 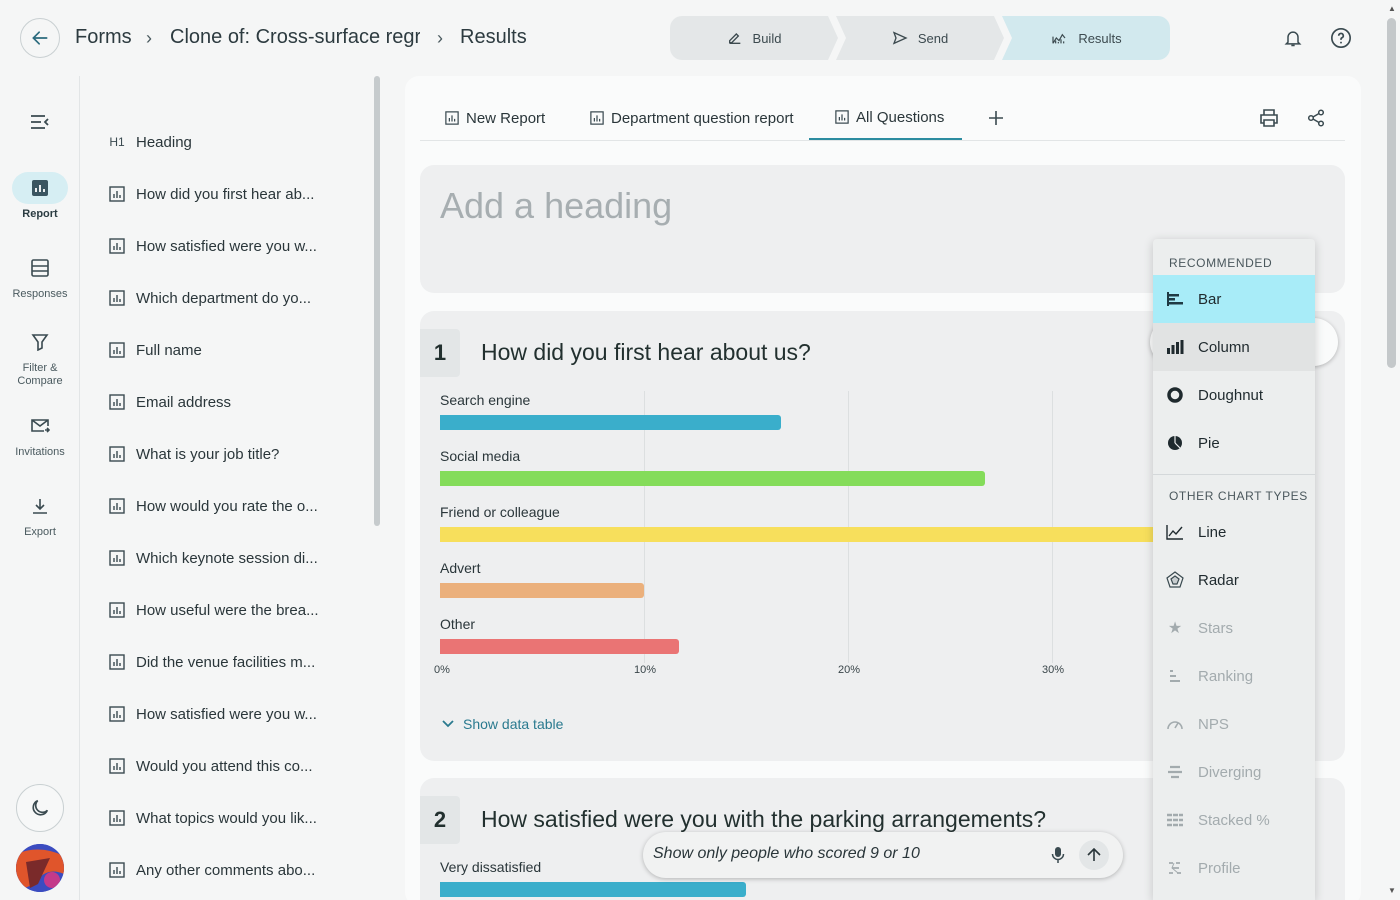 What do you see at coordinates (40, 268) in the screenshot?
I see `responses-icon` at bounding box center [40, 268].